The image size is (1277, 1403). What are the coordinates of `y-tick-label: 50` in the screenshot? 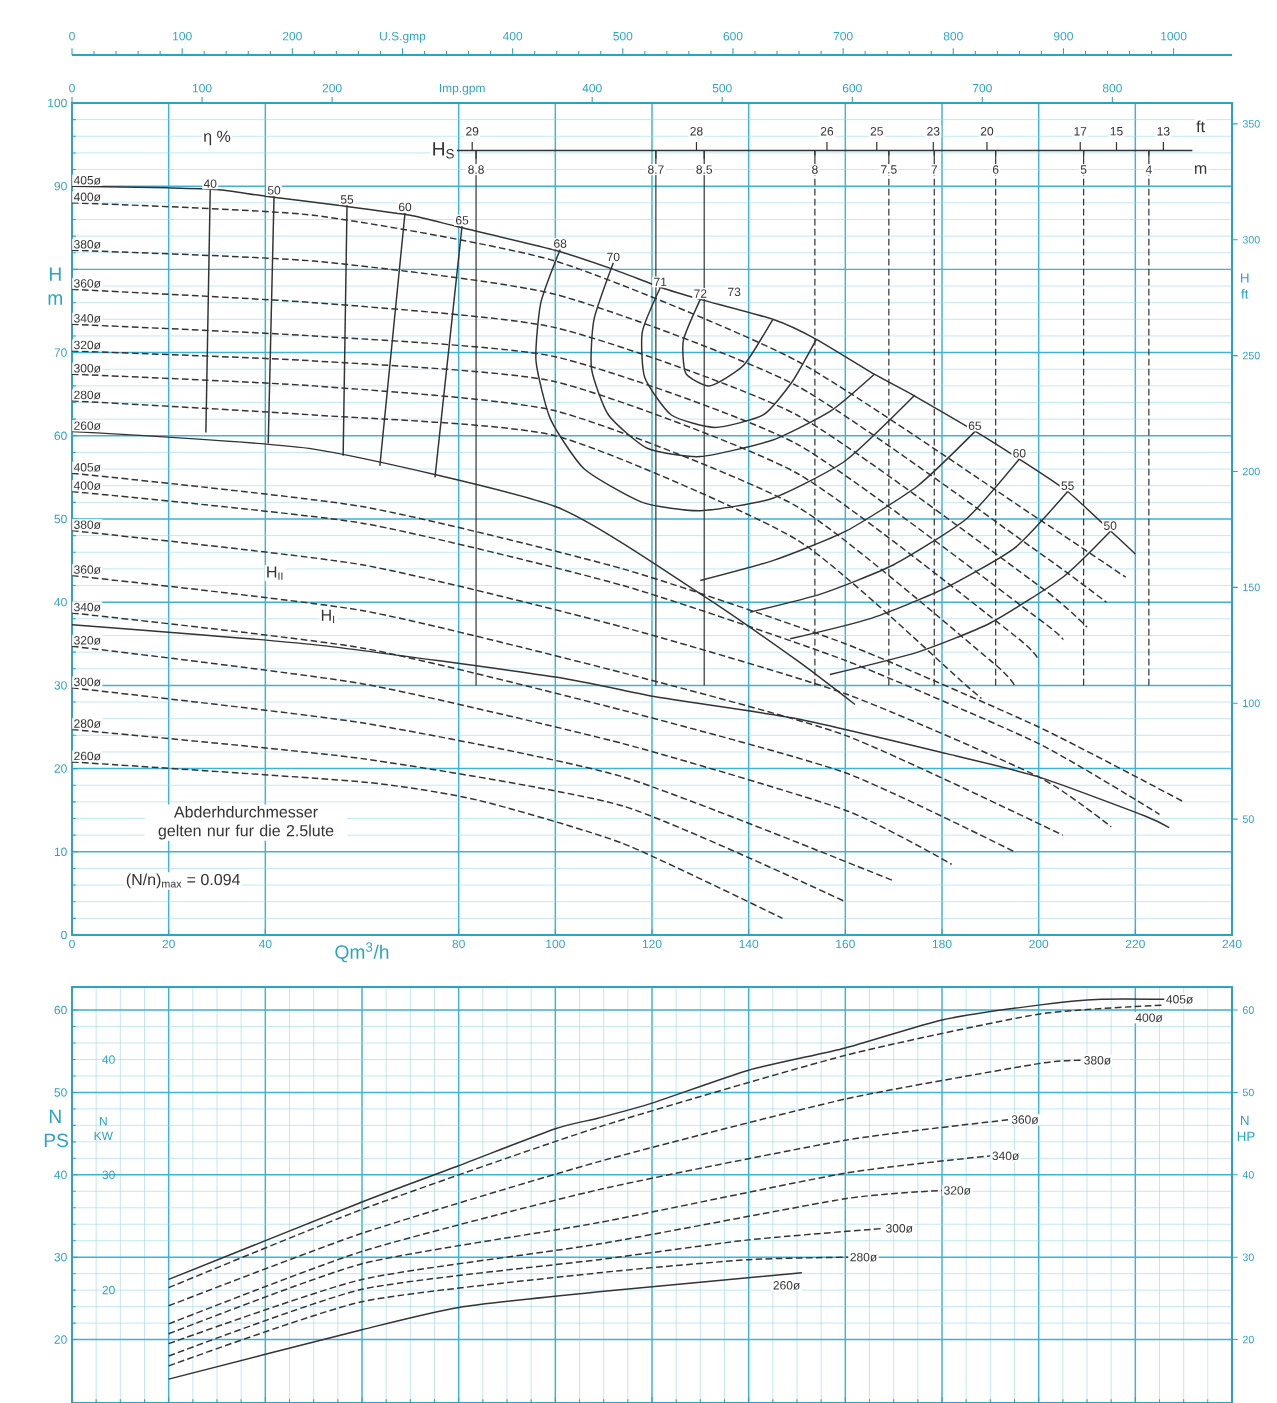 It's located at (60, 1092).